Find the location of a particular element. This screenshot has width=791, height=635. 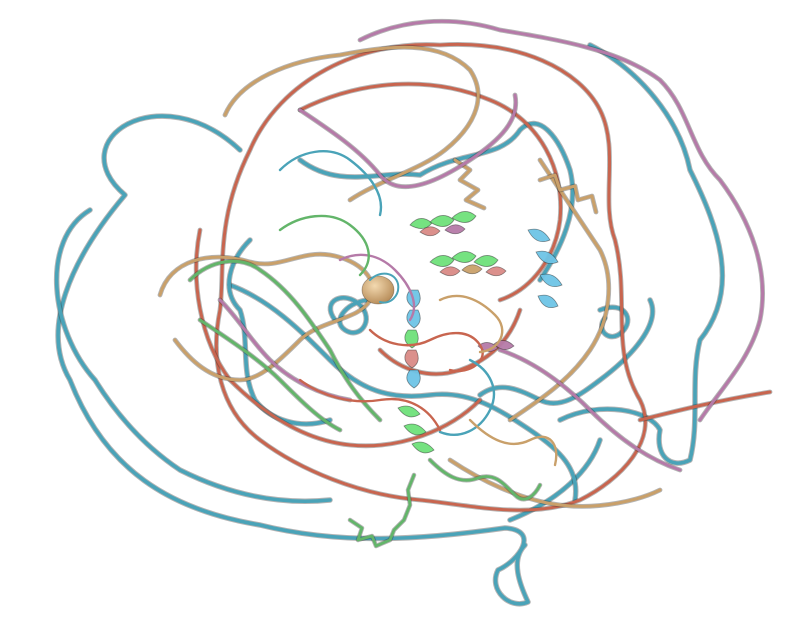

central-helix-bundle is located at coordinates (480, 332).